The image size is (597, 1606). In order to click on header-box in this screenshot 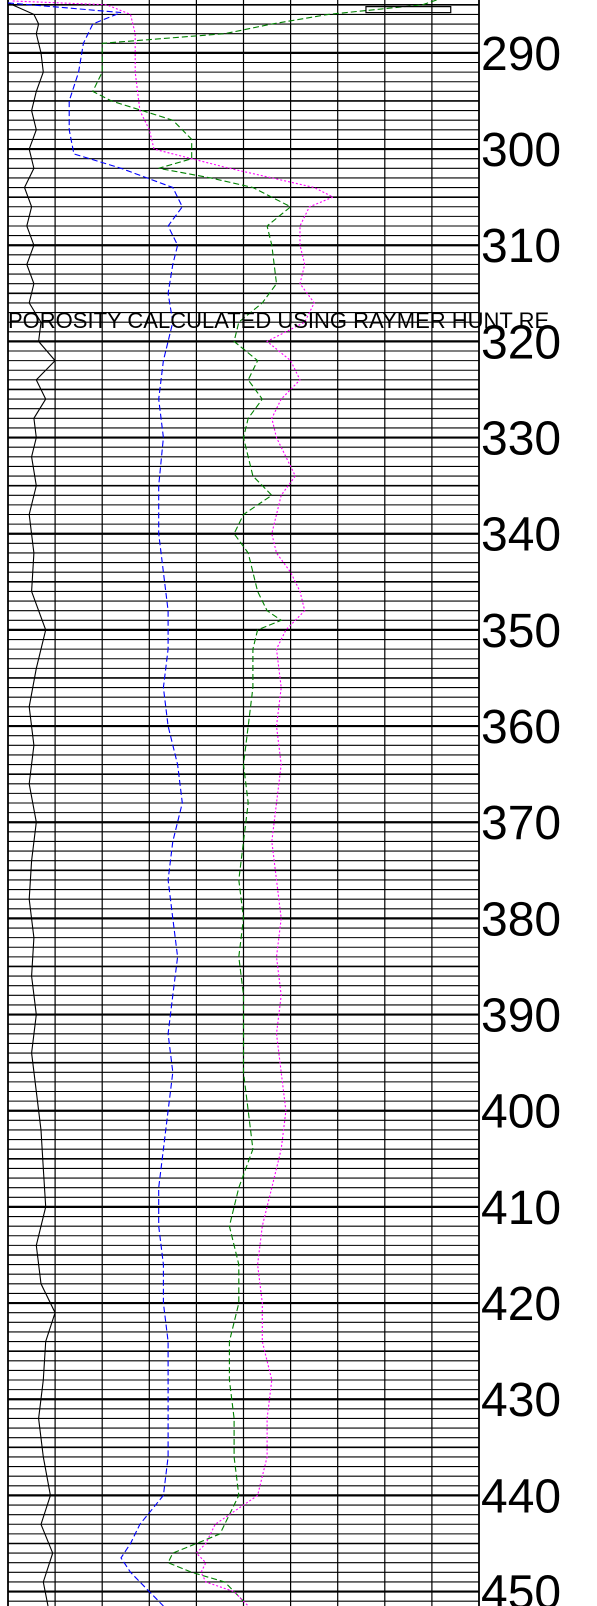, I will do `click(408, 10)`.